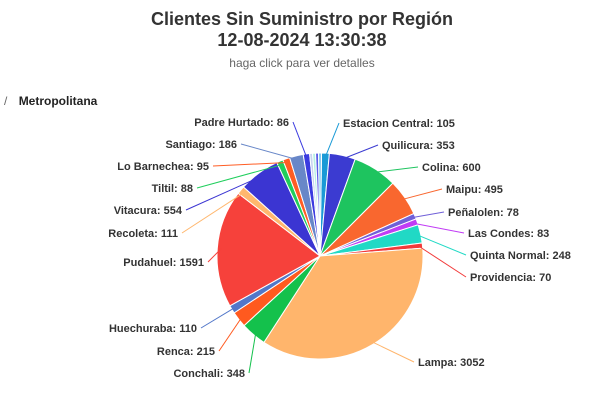 The width and height of the screenshot is (604, 407). I want to click on pie-label-lampa: Lampa: 3052, so click(451, 363).